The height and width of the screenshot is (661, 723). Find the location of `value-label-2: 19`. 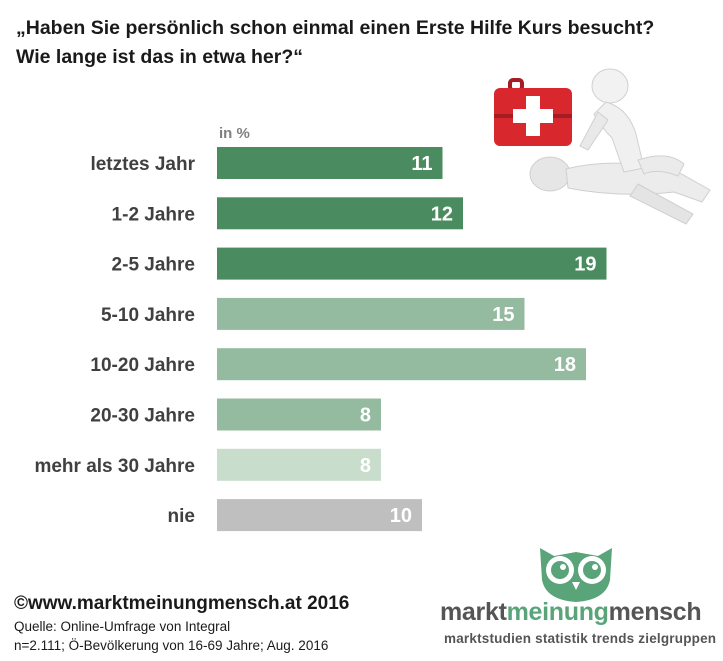

value-label-2: 19 is located at coordinates (585, 265).